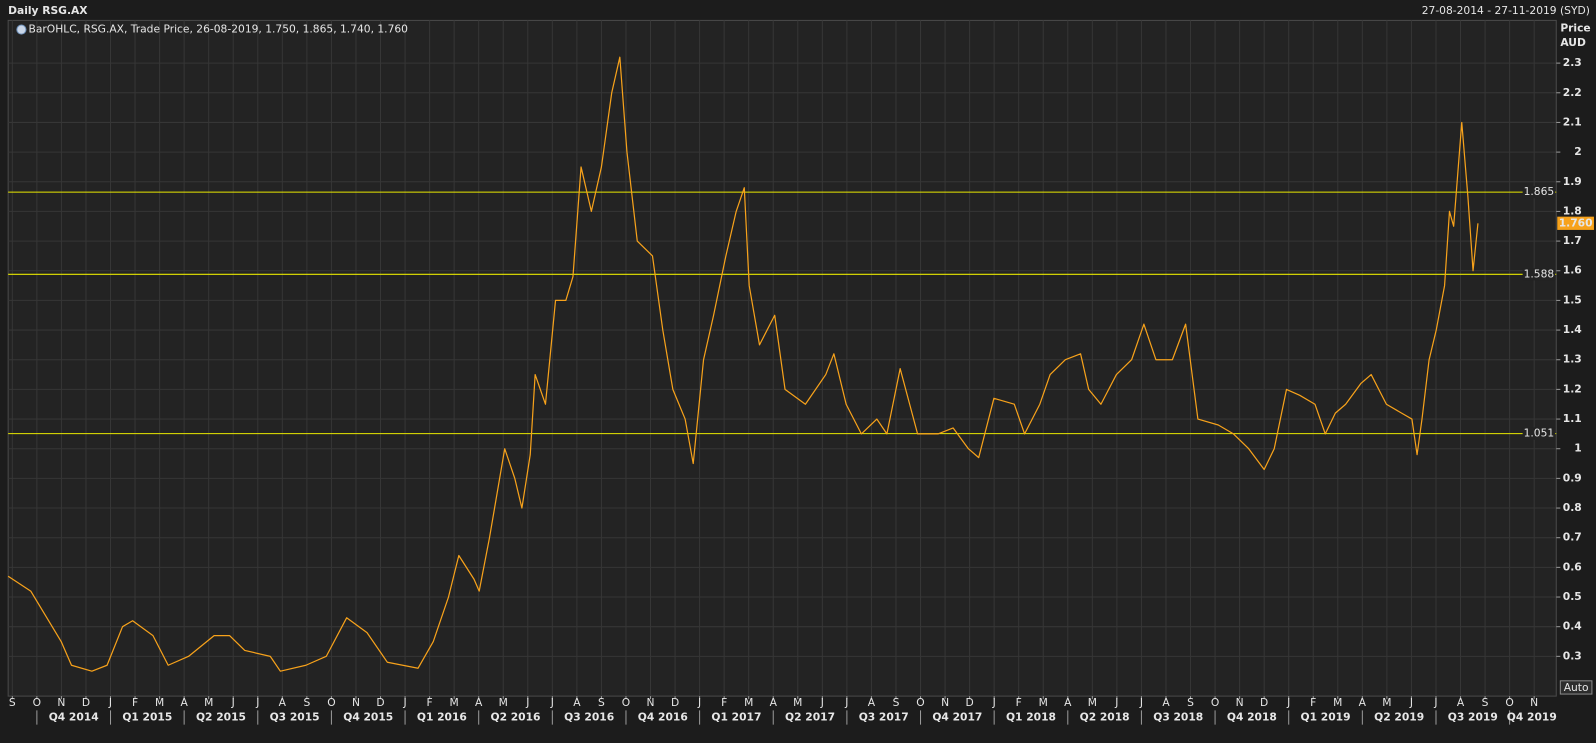 This screenshot has width=1596, height=743. What do you see at coordinates (1577, 151) in the screenshot?
I see `y-tick-label: 2` at bounding box center [1577, 151].